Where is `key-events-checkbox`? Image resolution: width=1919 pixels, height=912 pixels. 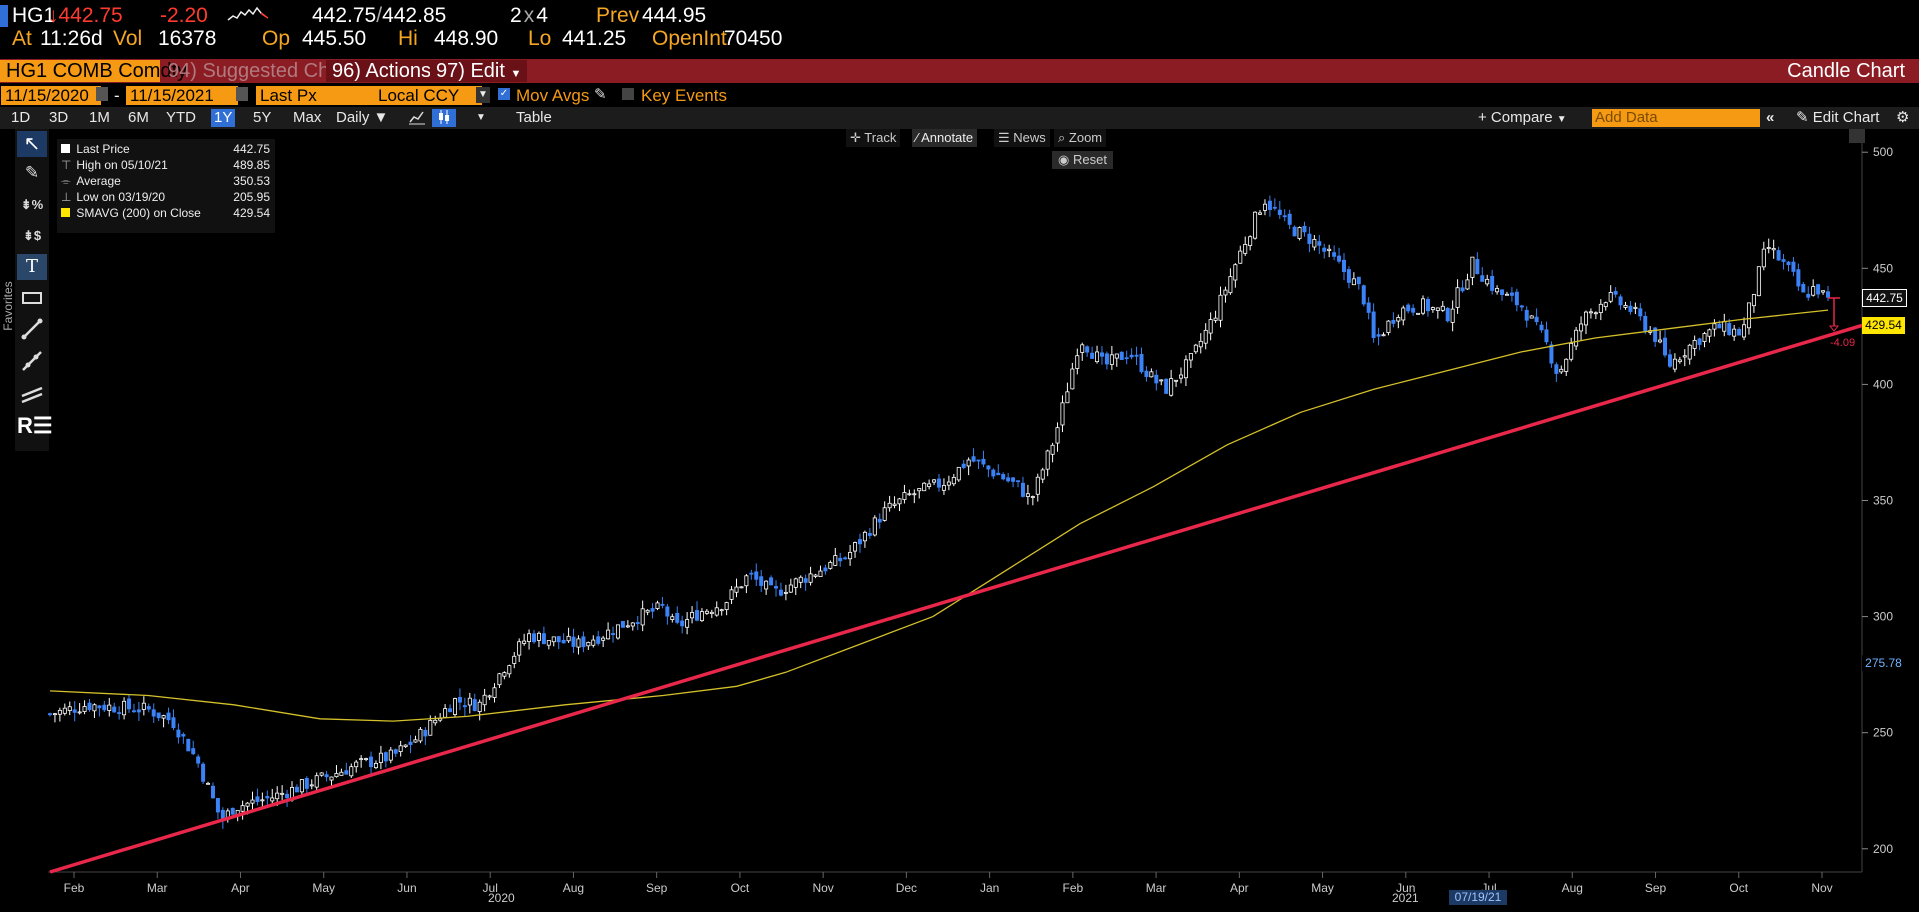
key-events-checkbox is located at coordinates (628, 94).